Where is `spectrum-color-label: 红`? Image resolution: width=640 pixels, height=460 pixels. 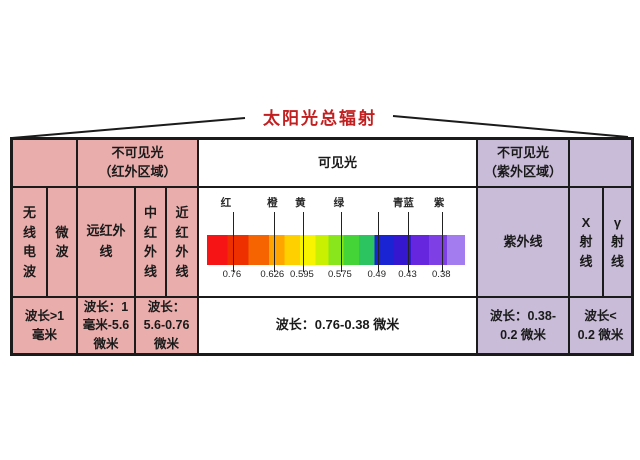 spectrum-color-label: 红 is located at coordinates (226, 203).